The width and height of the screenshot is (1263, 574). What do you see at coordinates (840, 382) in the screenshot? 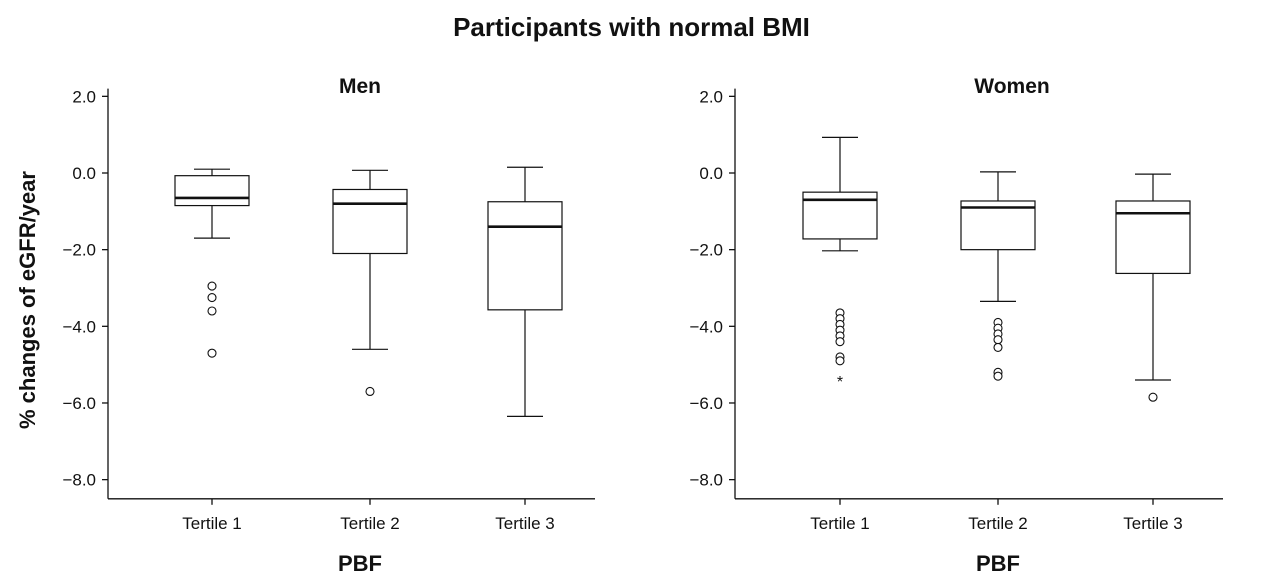
I see `extreme-point: *` at bounding box center [840, 382].